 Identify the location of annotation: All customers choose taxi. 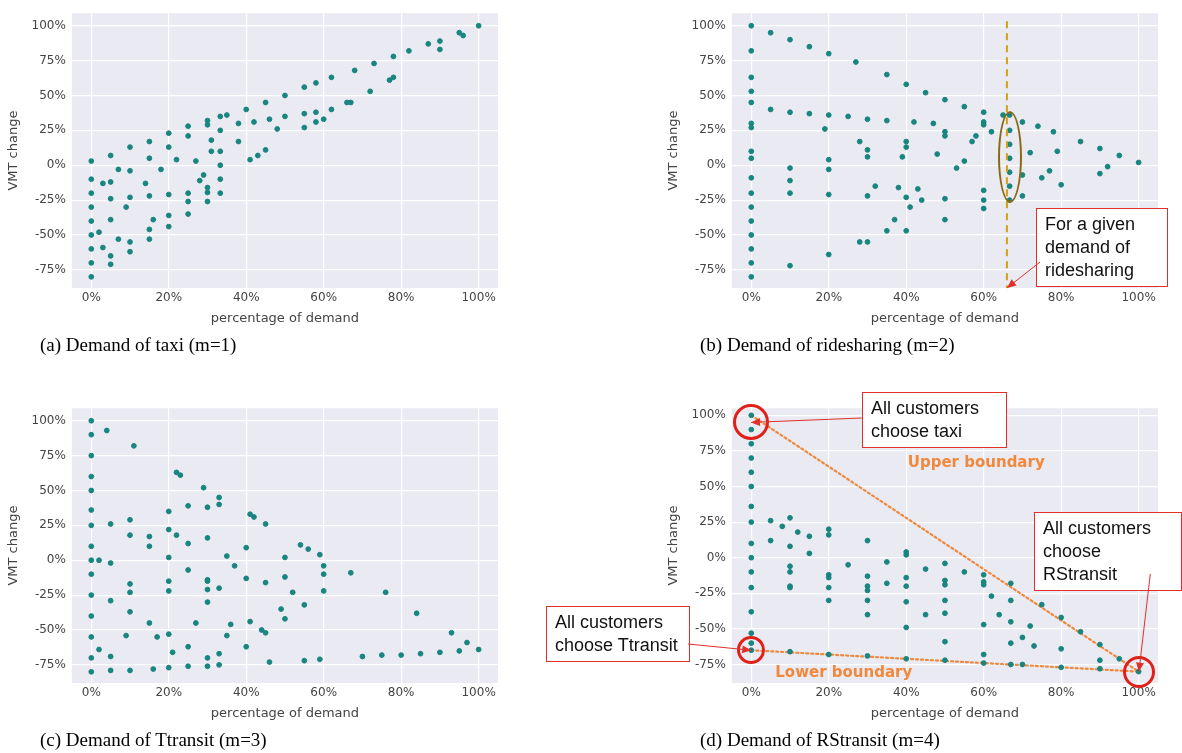
(934, 420).